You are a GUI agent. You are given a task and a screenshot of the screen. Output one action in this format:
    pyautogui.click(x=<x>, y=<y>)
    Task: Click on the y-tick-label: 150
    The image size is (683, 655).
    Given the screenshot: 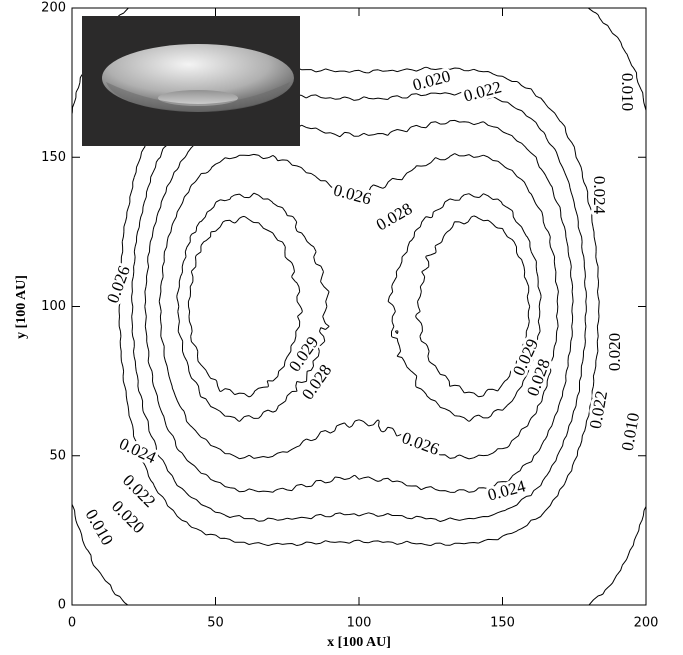 What is the action you would take?
    pyautogui.click(x=53, y=157)
    